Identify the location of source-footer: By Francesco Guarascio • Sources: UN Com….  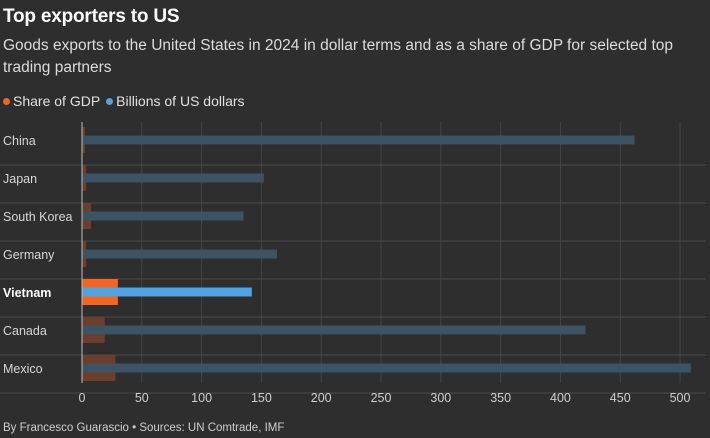
(144, 428).